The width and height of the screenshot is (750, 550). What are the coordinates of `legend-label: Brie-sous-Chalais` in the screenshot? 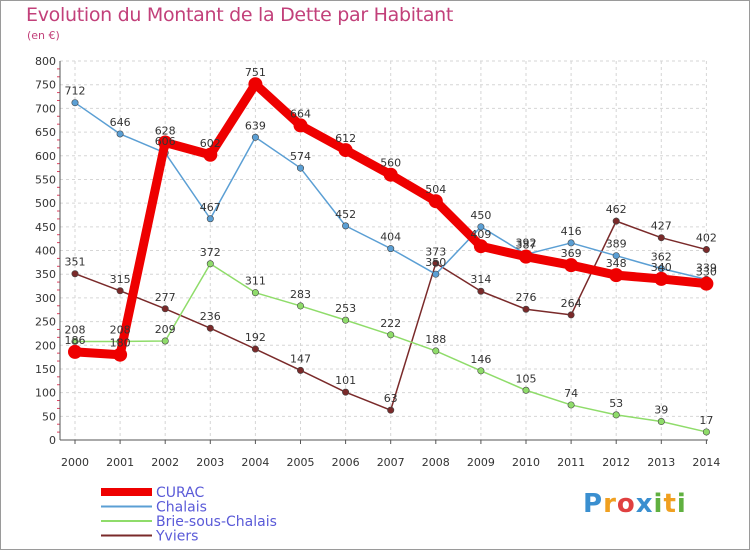 It's located at (216, 522).